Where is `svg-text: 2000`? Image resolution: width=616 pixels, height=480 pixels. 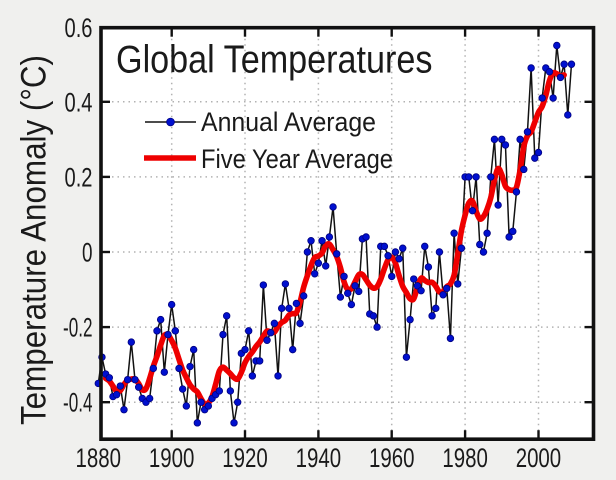
svg-text: 2000 is located at coordinates (539, 458).